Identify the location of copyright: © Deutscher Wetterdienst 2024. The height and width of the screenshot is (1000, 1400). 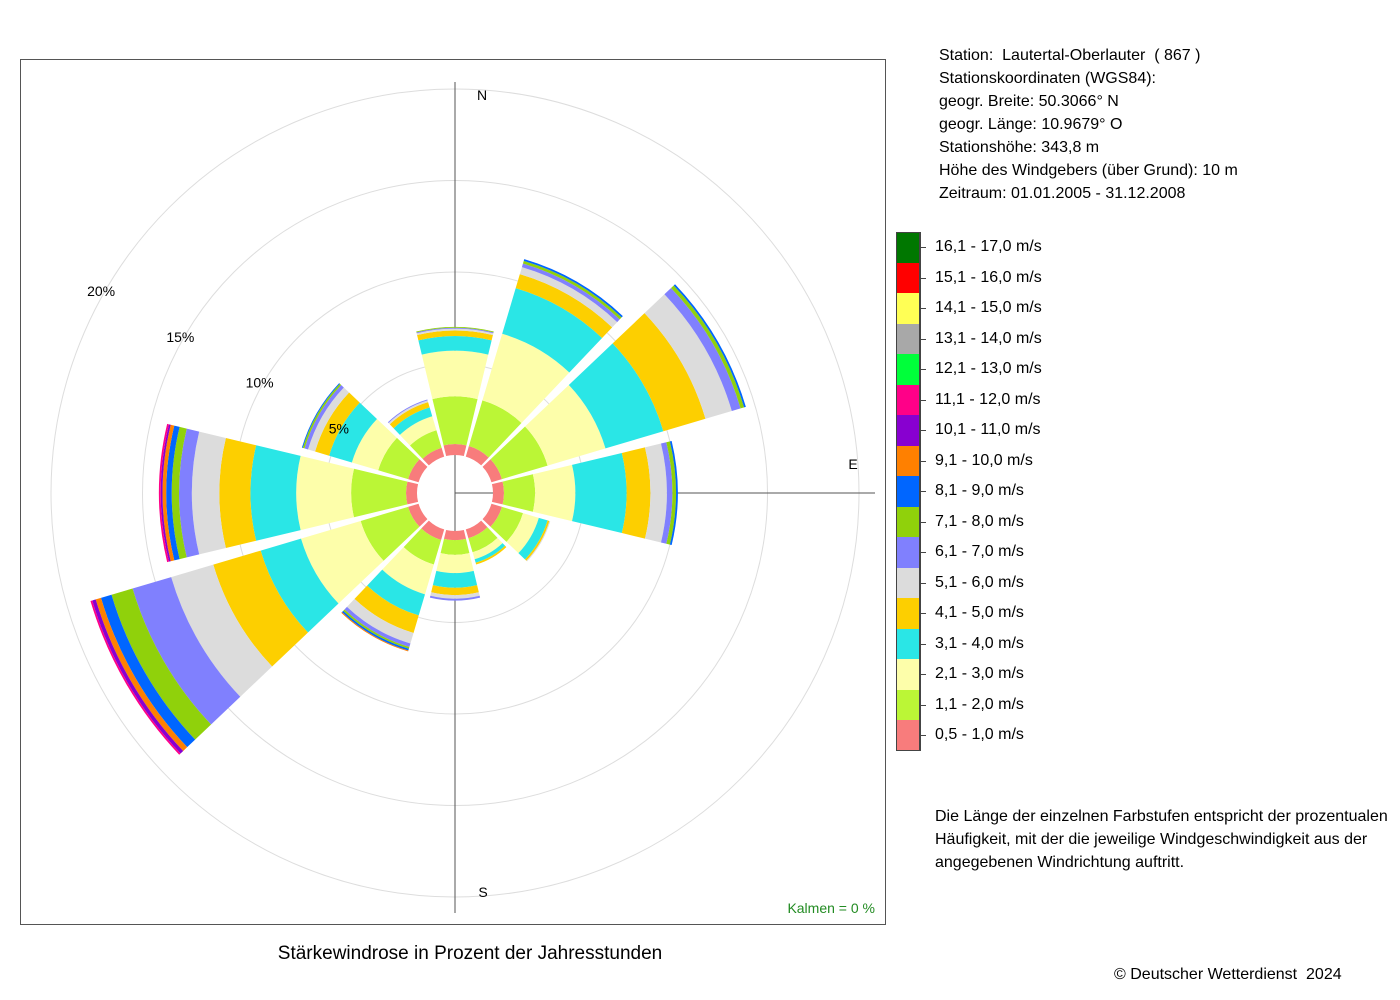
(1228, 974).